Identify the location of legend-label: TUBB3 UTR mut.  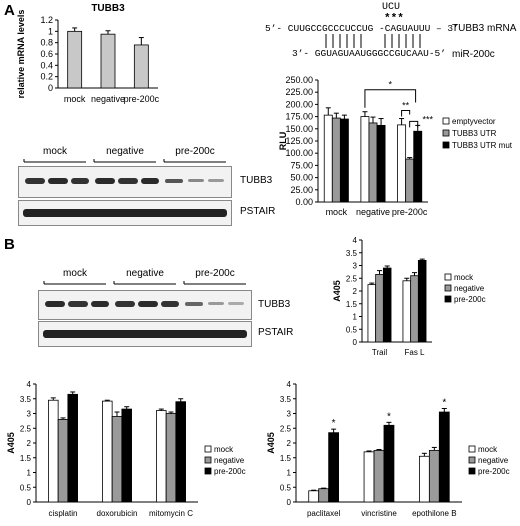
(482, 145).